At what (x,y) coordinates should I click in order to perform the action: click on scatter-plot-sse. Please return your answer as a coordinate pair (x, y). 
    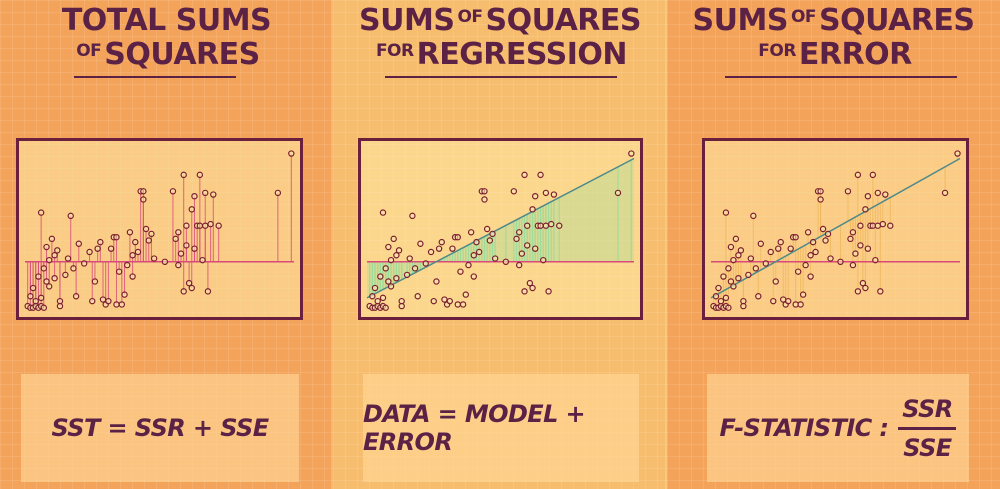
    Looking at the image, I should click on (835, 229).